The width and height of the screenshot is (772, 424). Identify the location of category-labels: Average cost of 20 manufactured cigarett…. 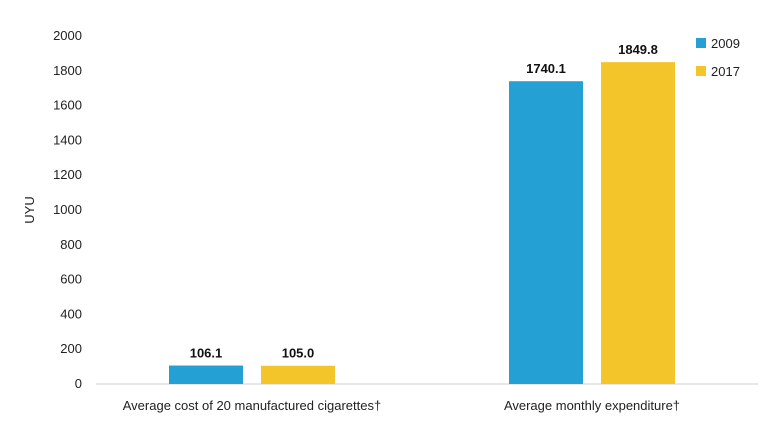
(401, 405).